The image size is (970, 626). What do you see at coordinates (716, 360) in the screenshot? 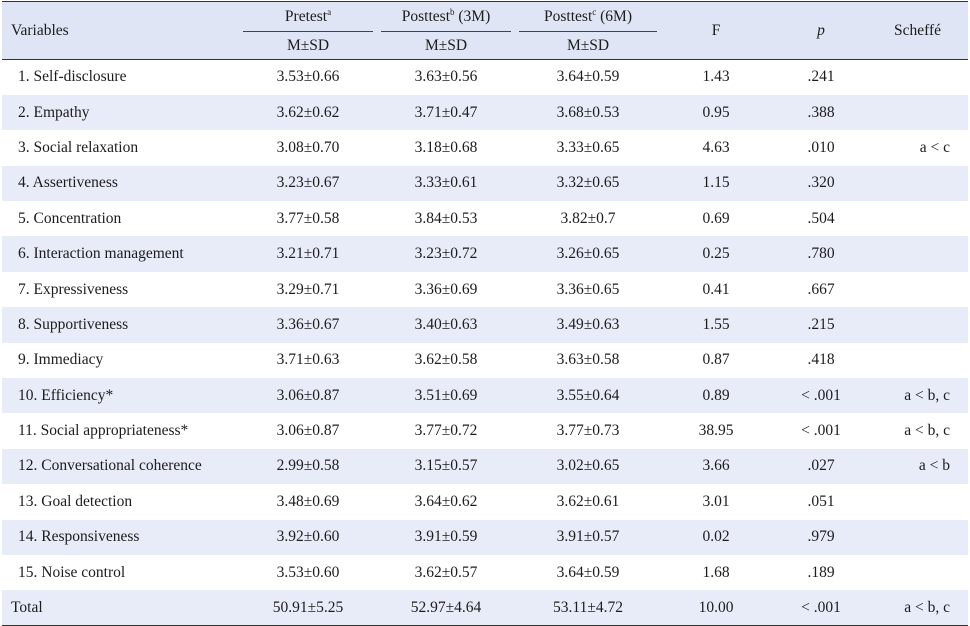
I see `cell-f: 0.87` at bounding box center [716, 360].